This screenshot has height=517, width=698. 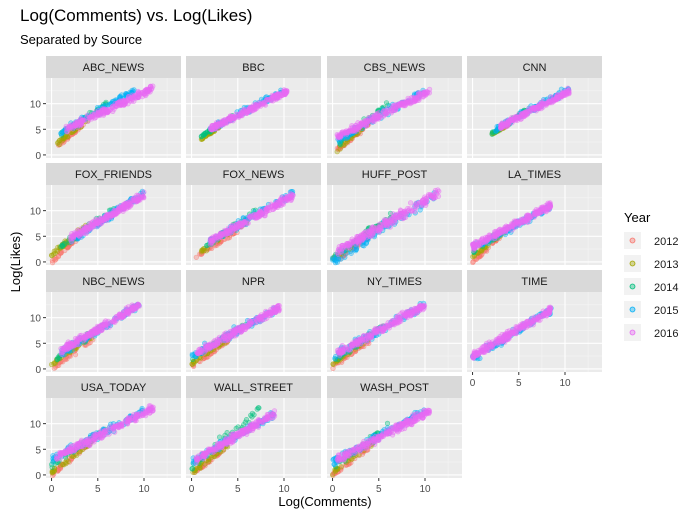 I want to click on facet-strip, so click(x=113, y=67).